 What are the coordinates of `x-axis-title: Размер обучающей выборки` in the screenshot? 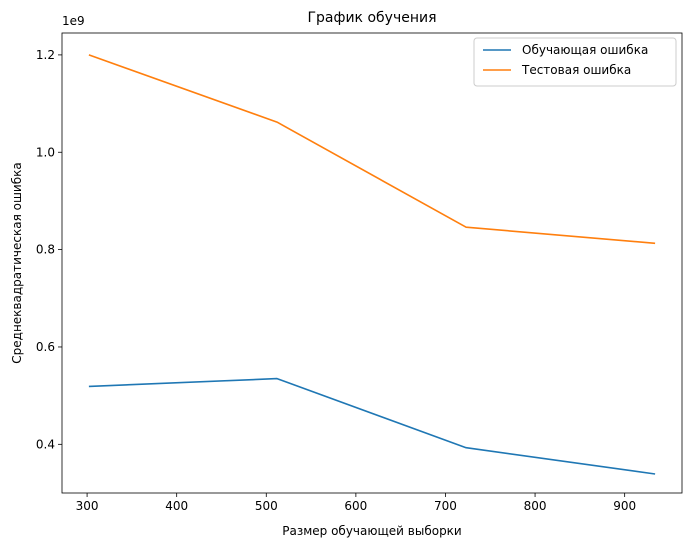 It's located at (371, 531).